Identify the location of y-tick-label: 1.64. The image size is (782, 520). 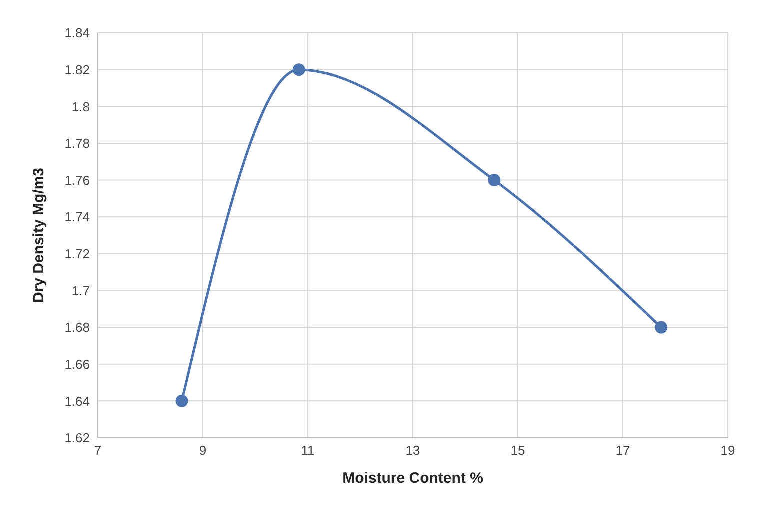
(77, 401).